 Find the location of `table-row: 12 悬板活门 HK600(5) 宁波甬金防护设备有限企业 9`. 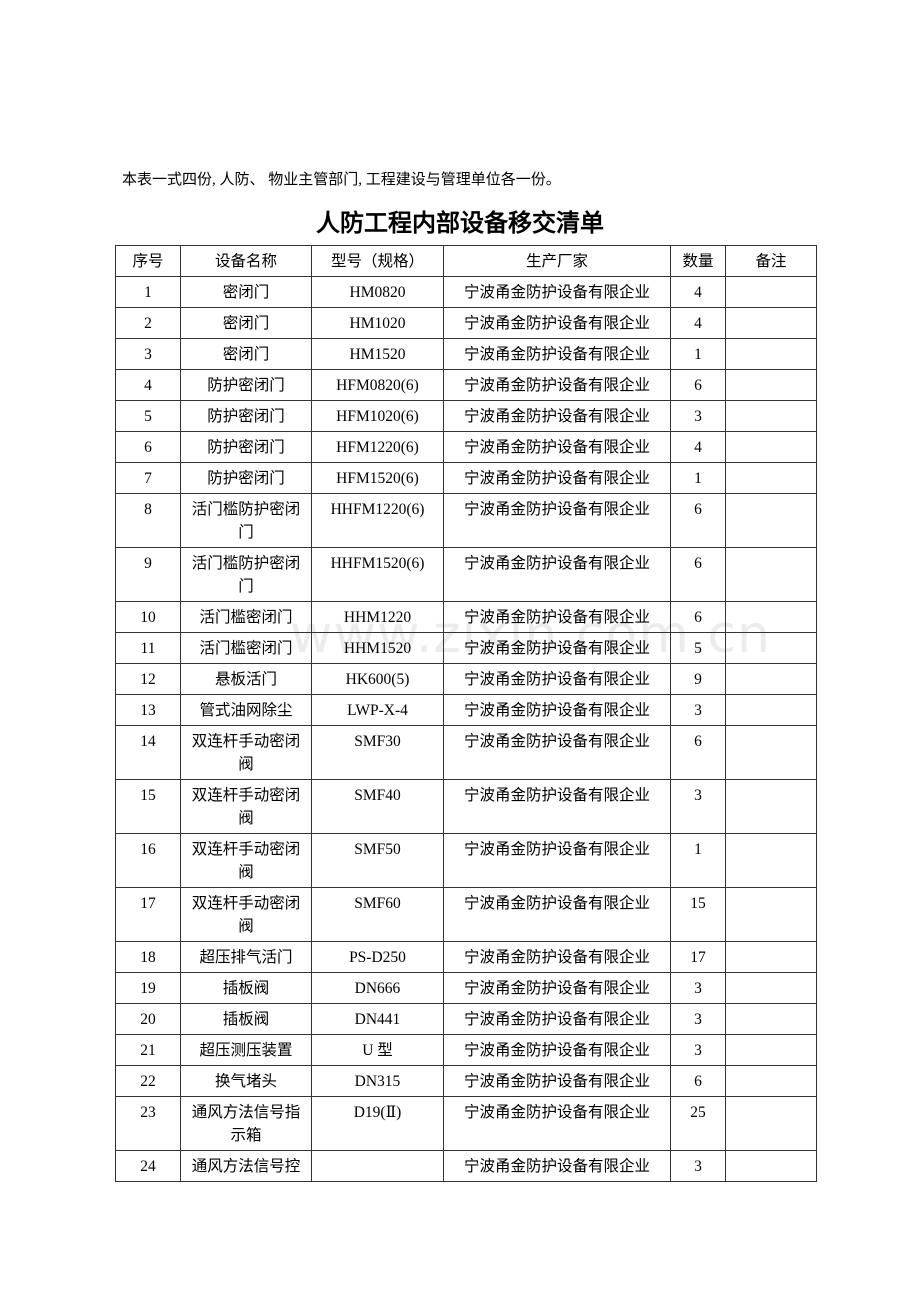

table-row: 12 悬板活门 HK600(5) 宁波甬金防护设备有限企业 9 is located at coordinates (466, 679).